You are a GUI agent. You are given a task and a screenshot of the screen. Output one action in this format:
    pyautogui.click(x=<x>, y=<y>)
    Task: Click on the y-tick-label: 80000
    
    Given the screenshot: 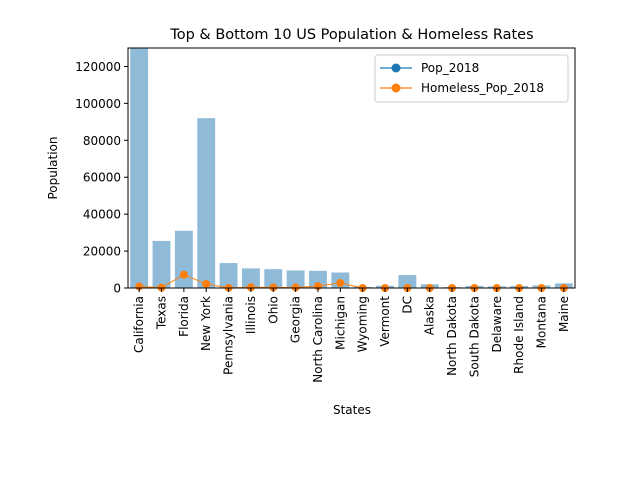 What is the action you would take?
    pyautogui.click(x=102, y=141)
    